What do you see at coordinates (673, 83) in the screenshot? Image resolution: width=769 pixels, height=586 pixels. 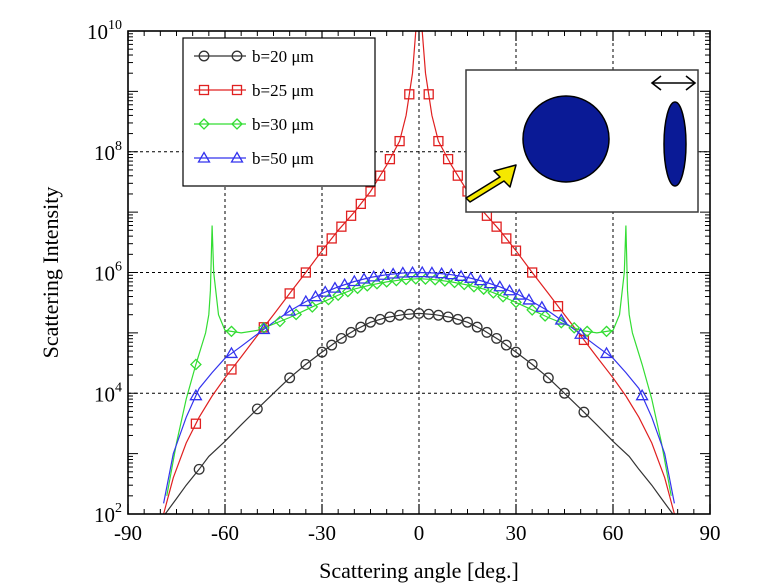 I see `double-arrow-icon` at bounding box center [673, 83].